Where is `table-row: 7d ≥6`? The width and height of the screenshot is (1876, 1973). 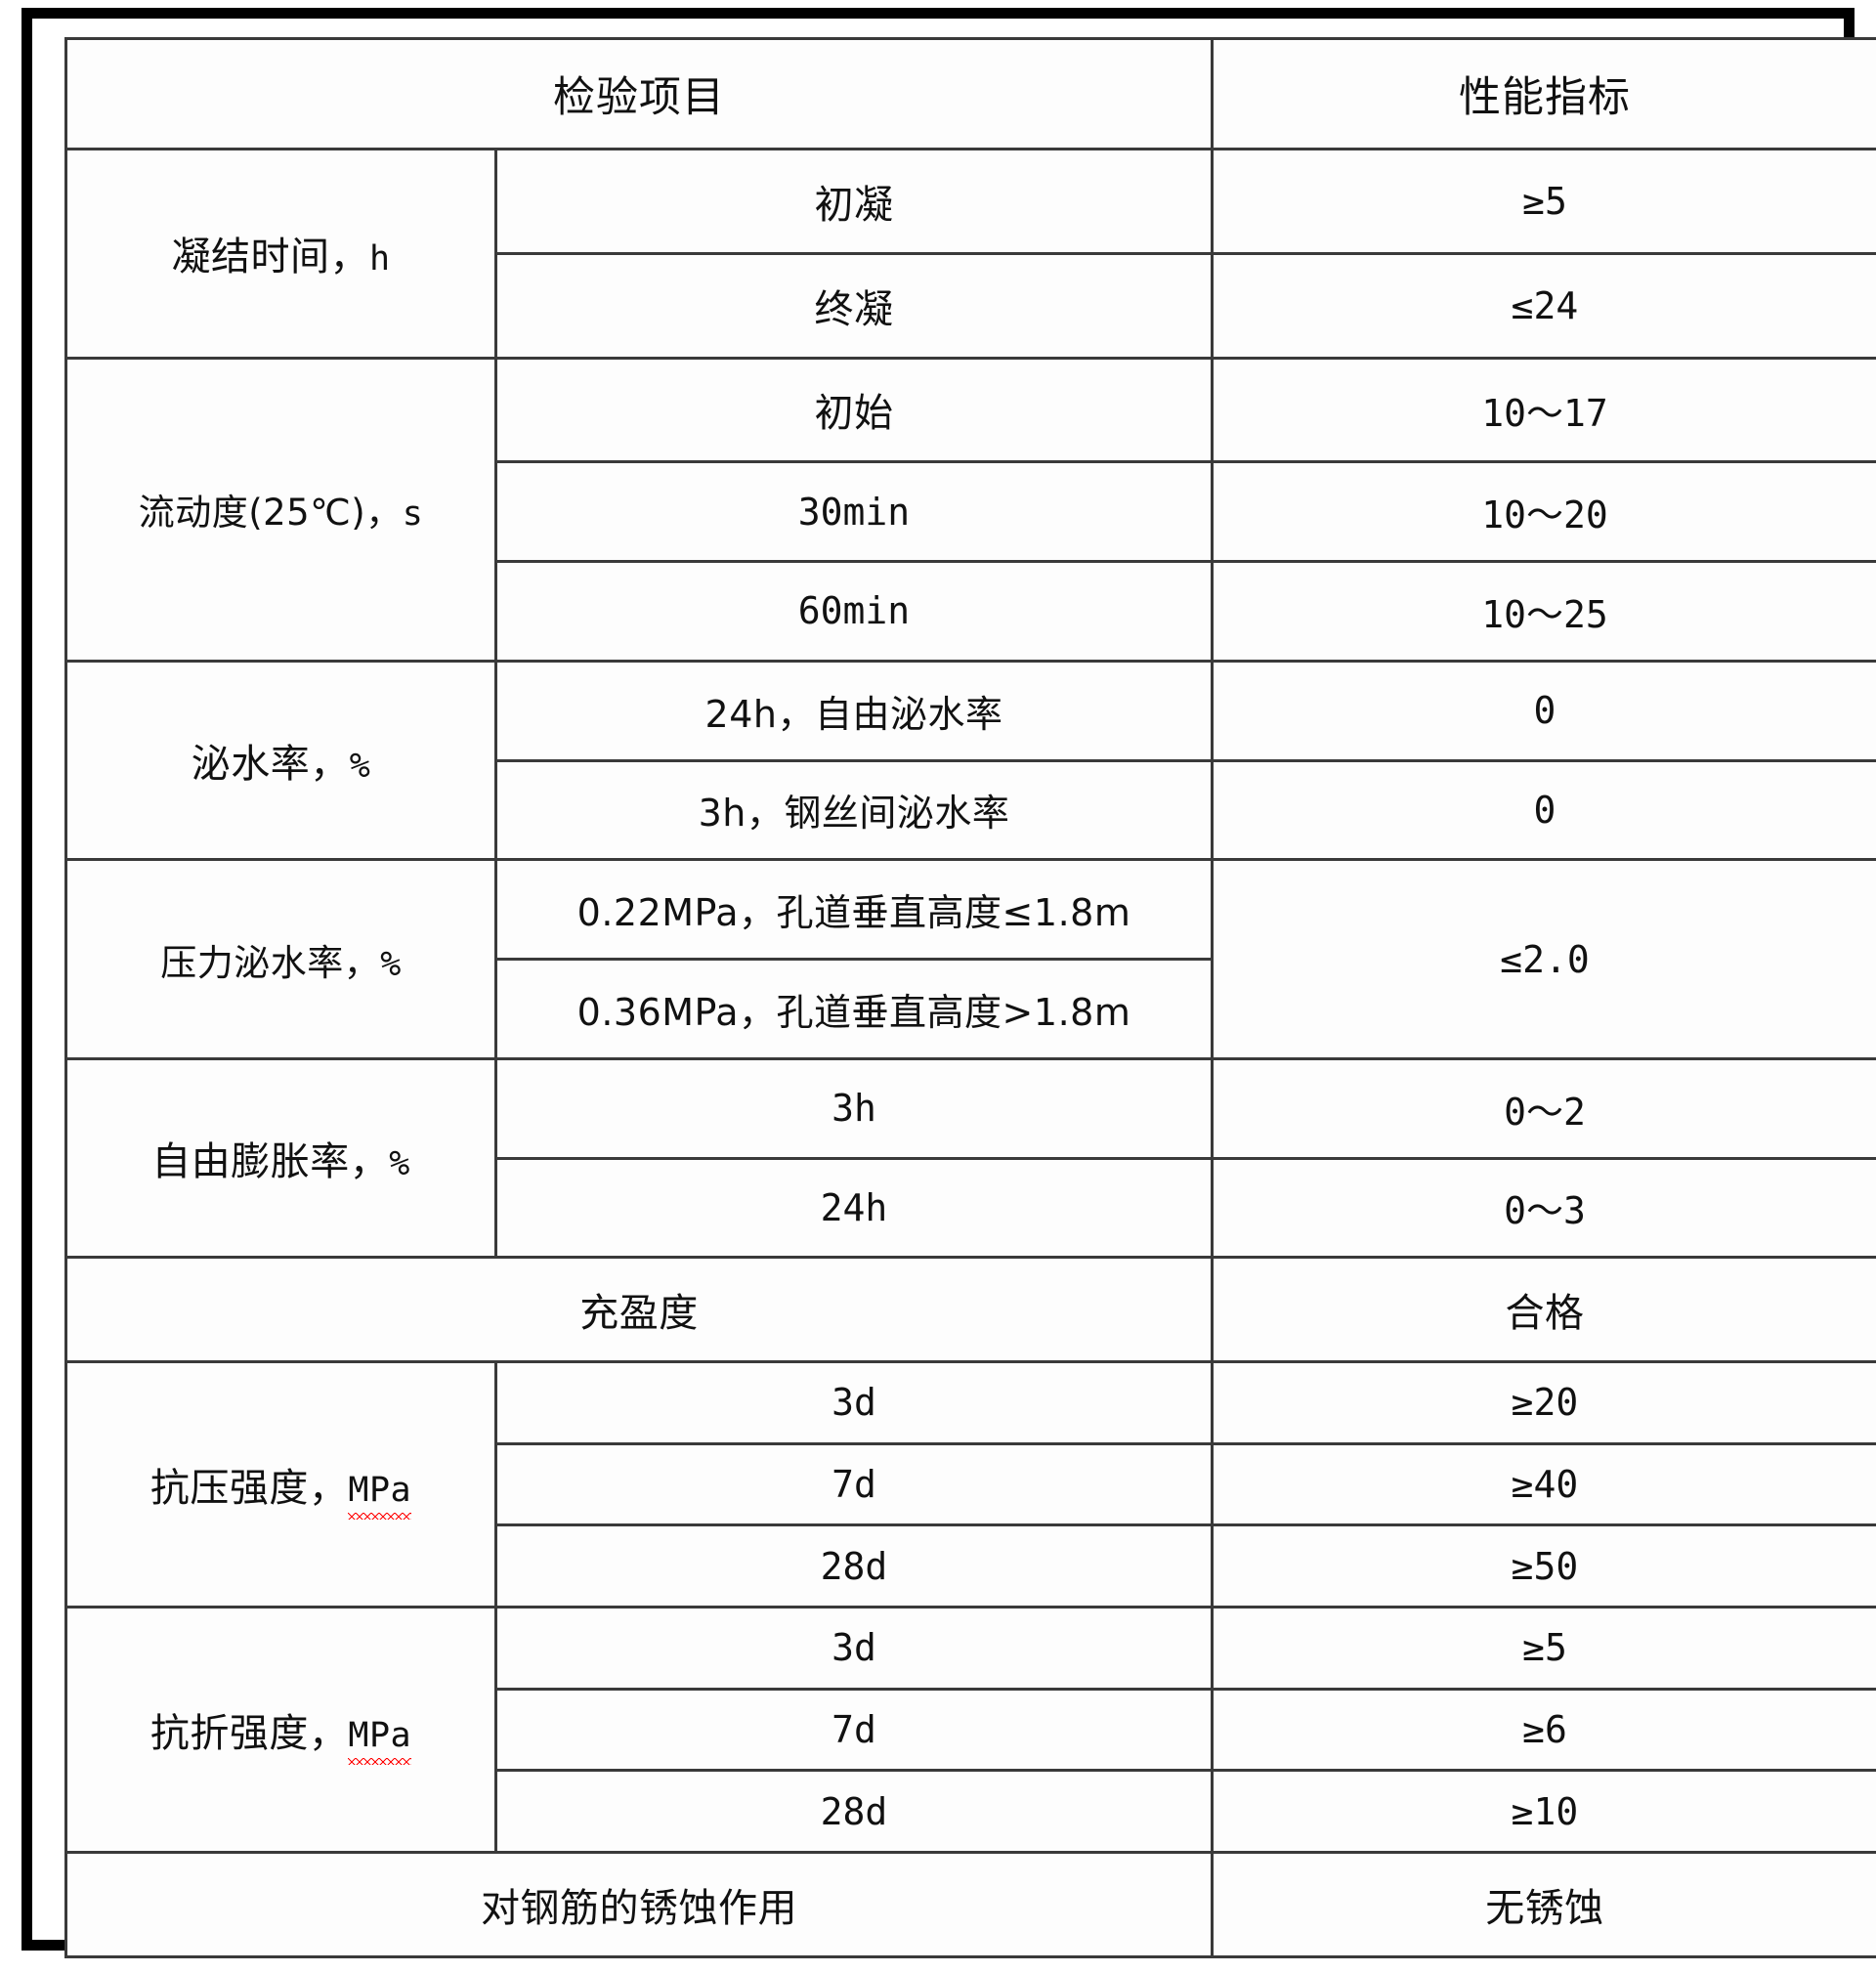 table-row: 7d ≥6 is located at coordinates (971, 1730).